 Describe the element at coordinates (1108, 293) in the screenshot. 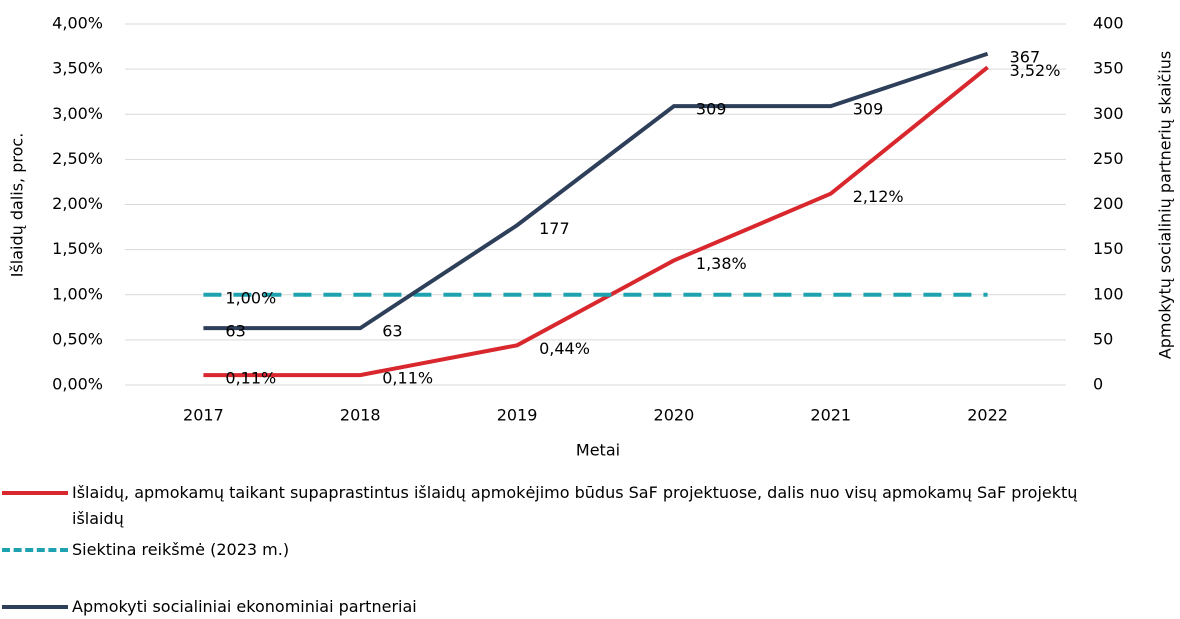

I see `y2-tick-label: 100` at that location.